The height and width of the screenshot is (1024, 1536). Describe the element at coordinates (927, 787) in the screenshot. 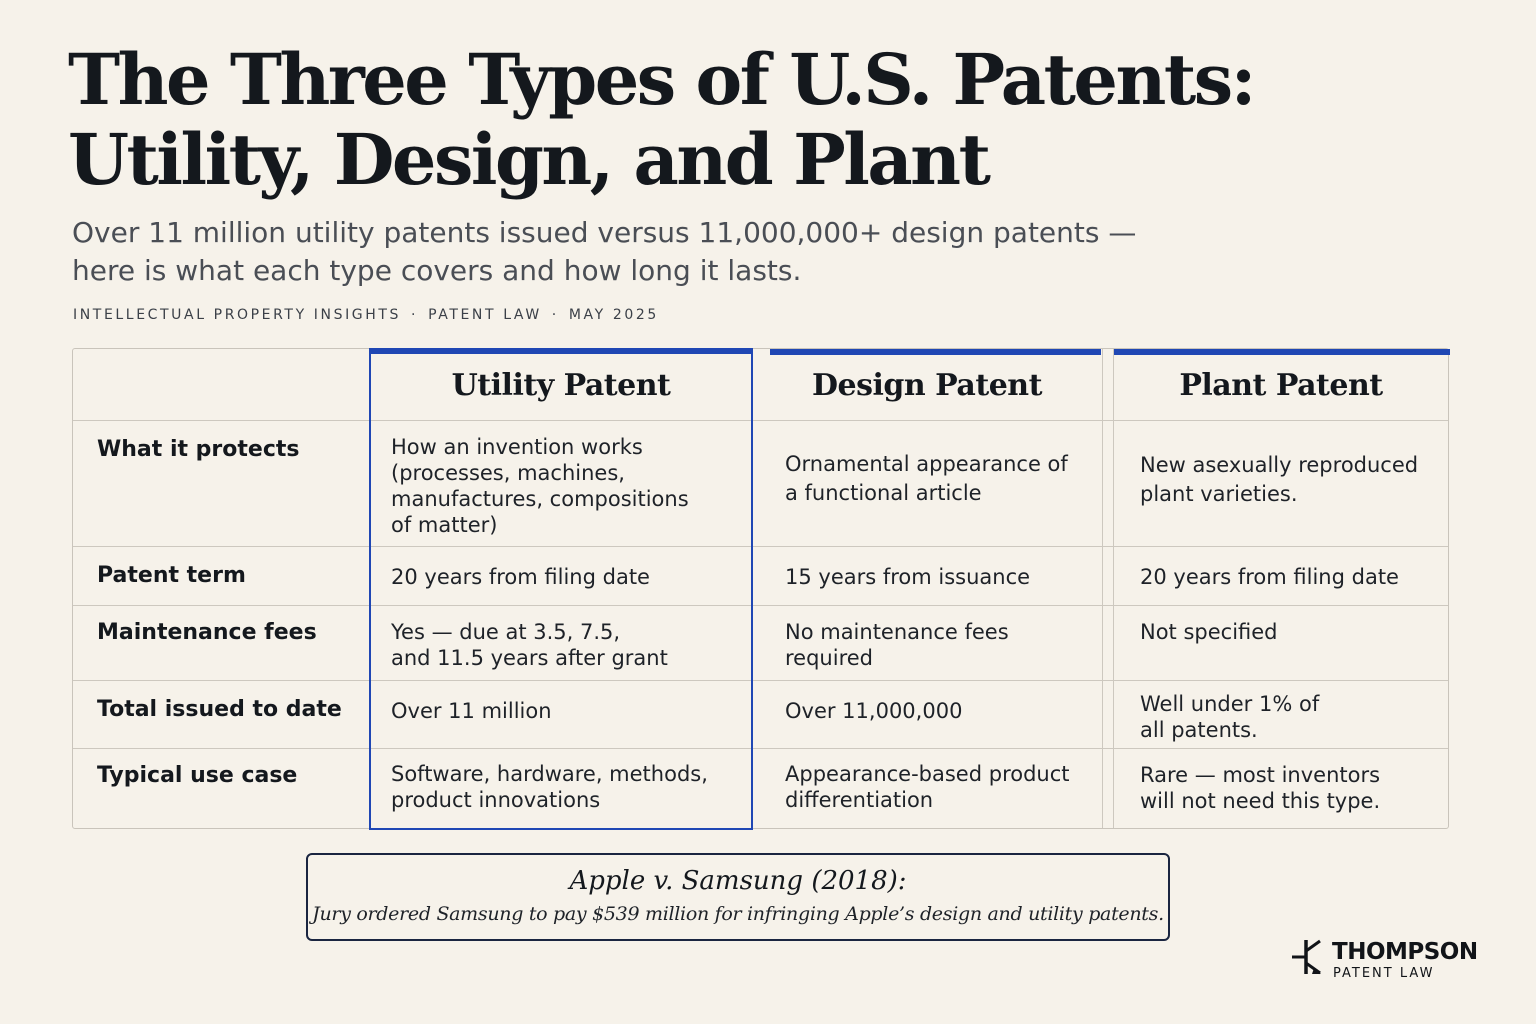

I see `cell-design-use-case: Appearance-based product differentiation` at that location.